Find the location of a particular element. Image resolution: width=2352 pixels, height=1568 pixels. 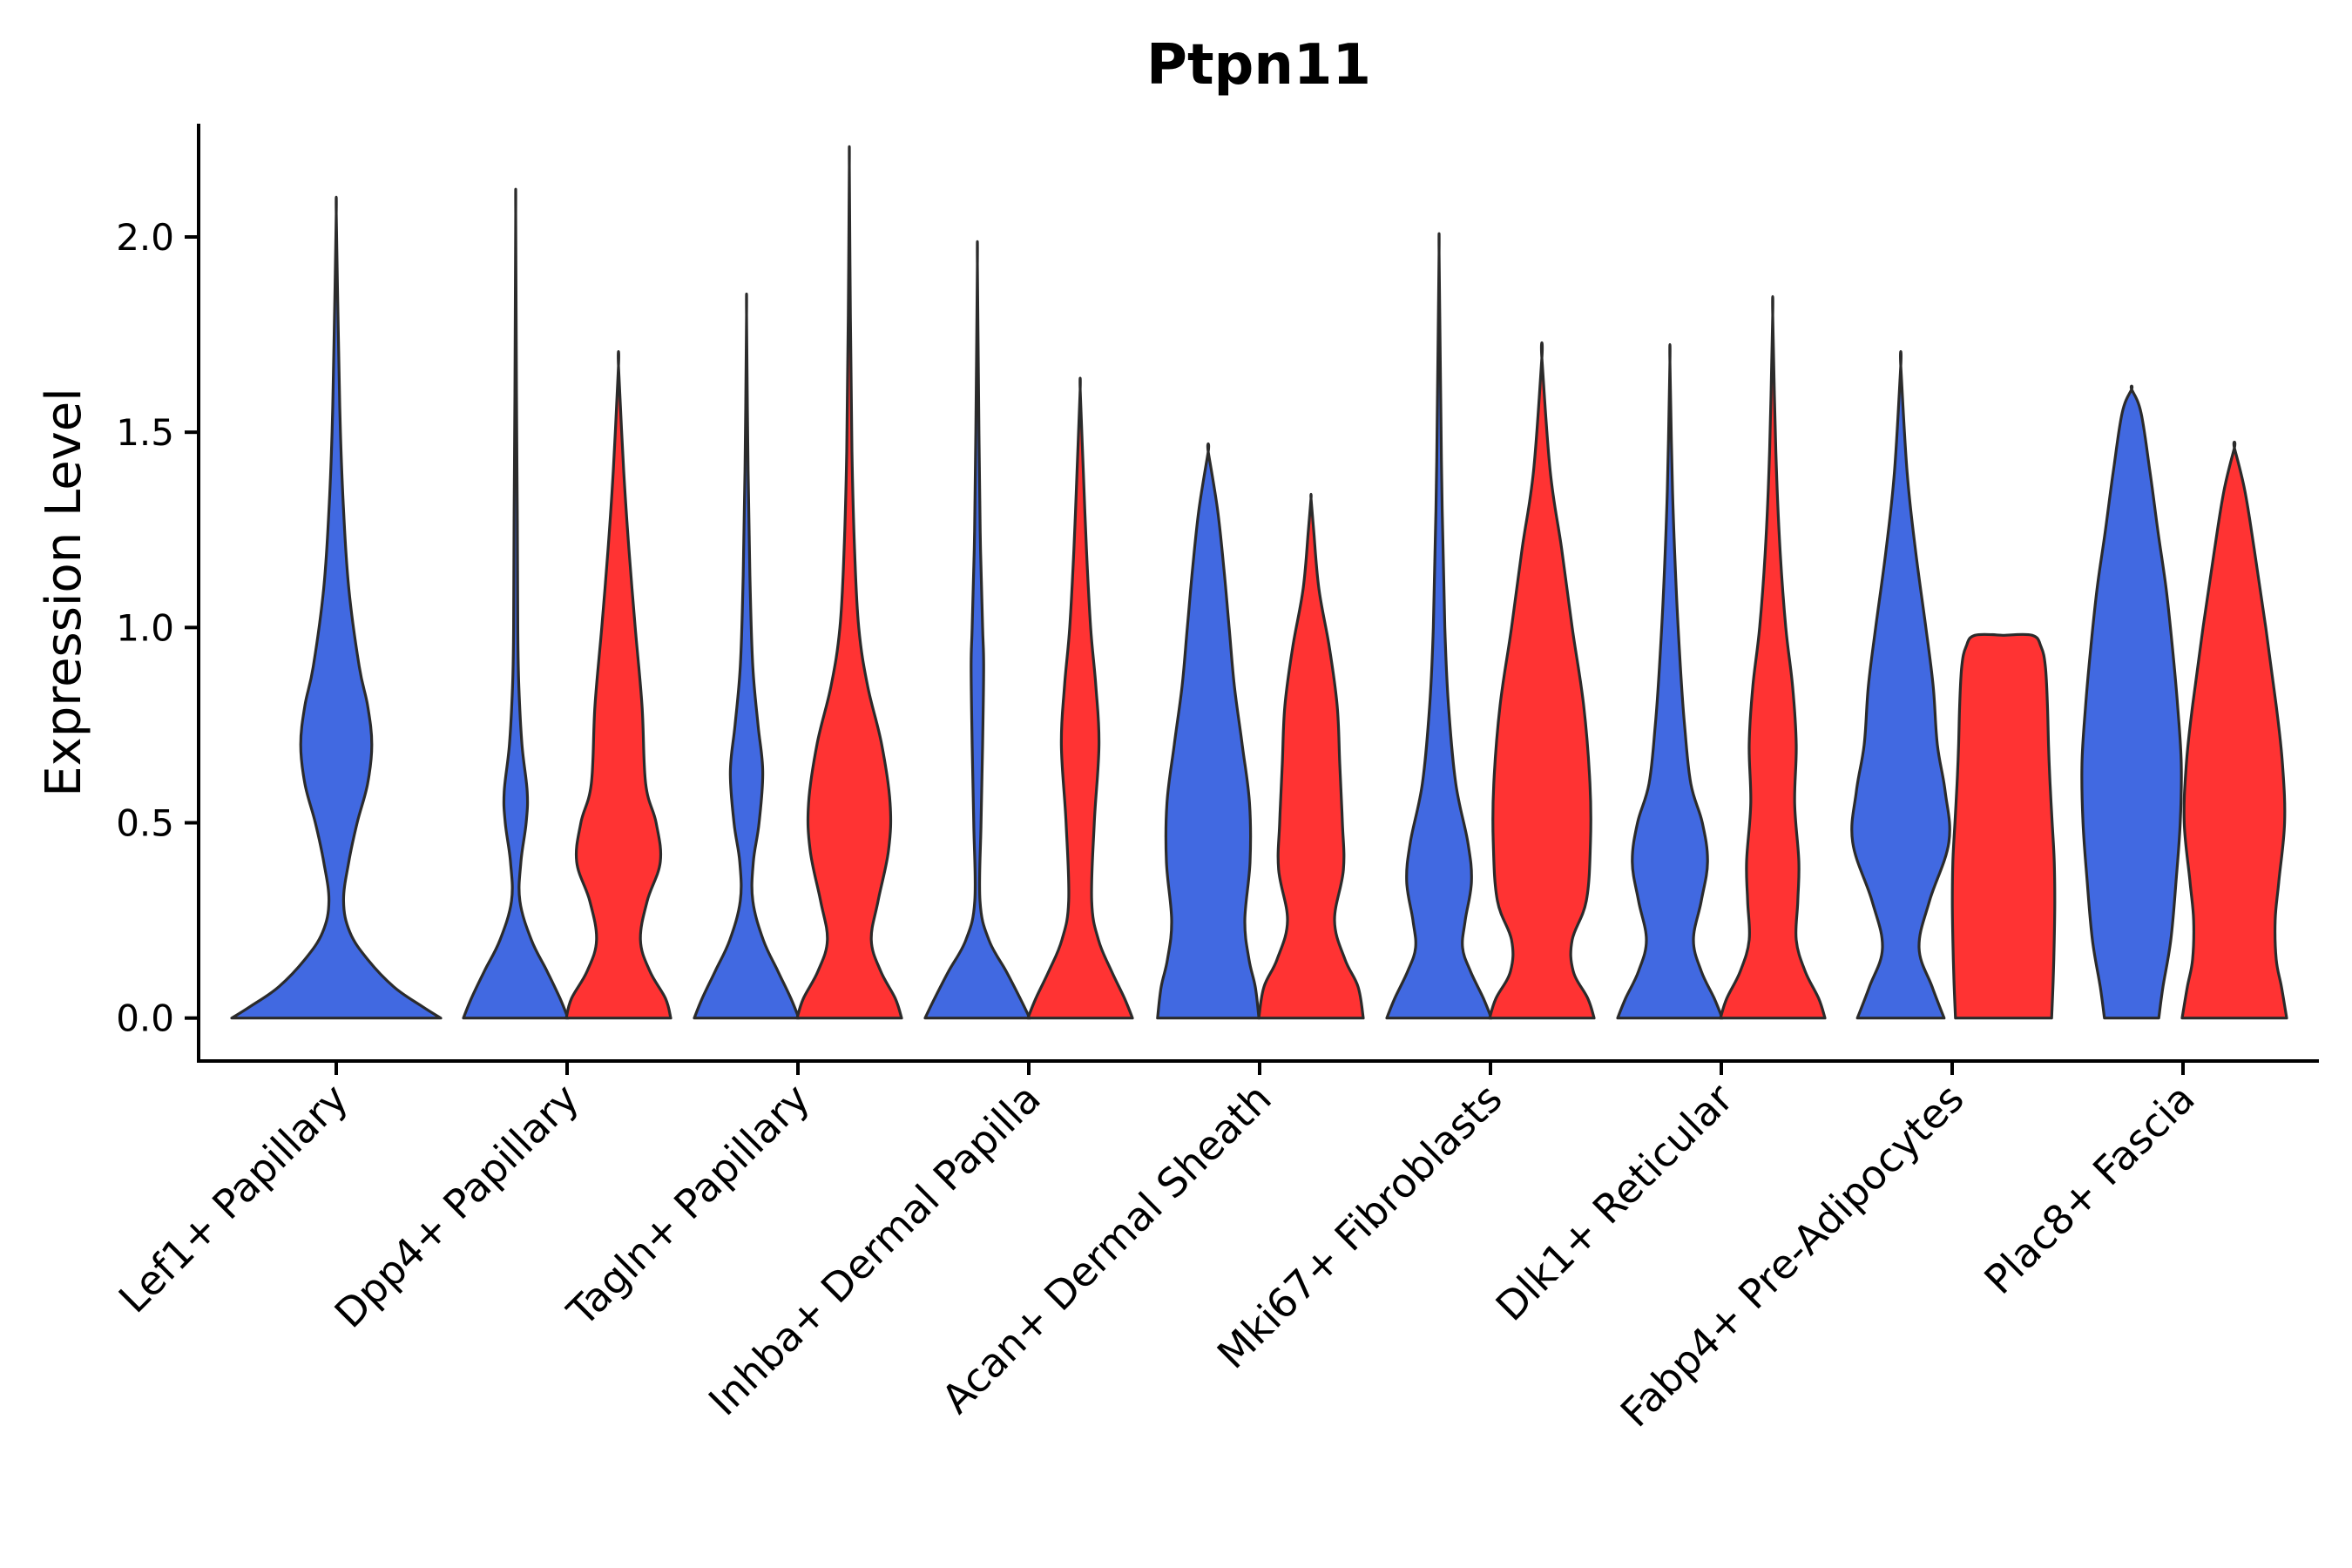

x-category-label: Dlk1+ Reticular is located at coordinates (1615, 1202).